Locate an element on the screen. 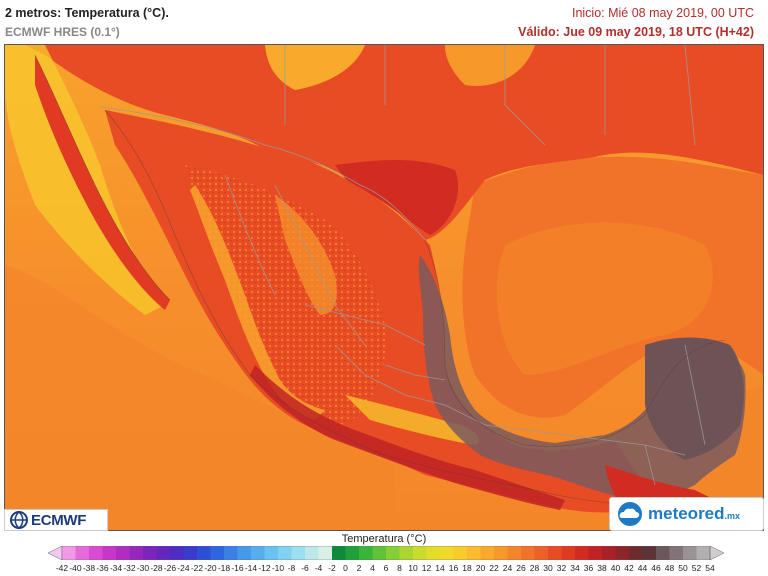 The image size is (768, 576). colorbar-border is located at coordinates (386, 553).